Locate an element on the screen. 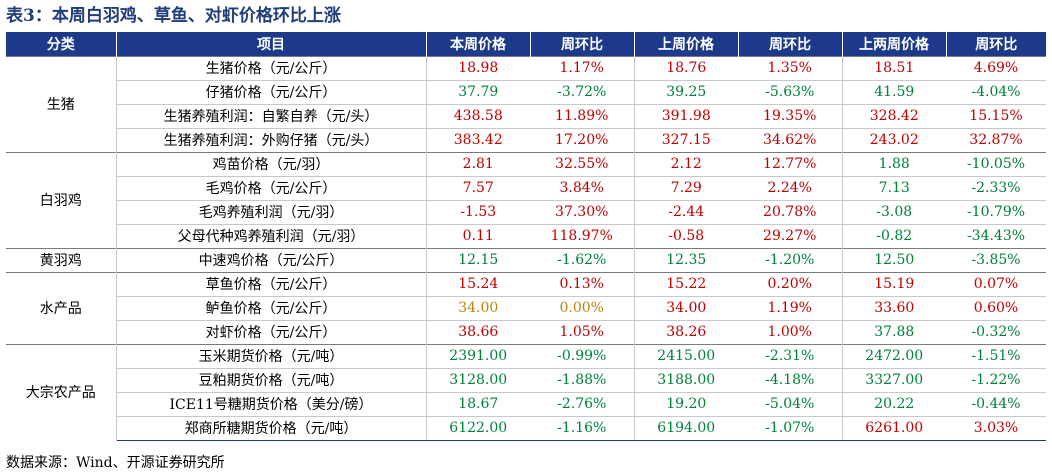 The image size is (1052, 474). last-week-wow-cell: 20.78% is located at coordinates (790, 211).